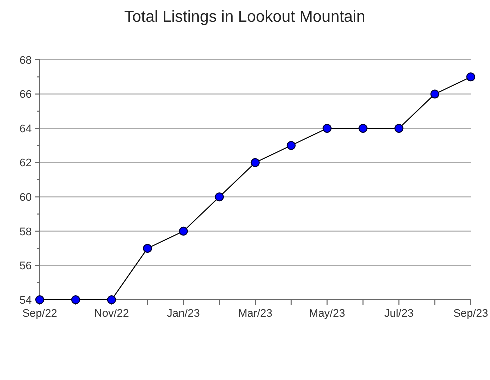 The image size is (490, 380). What do you see at coordinates (26, 232) in the screenshot?
I see `y-tick-label: 58` at bounding box center [26, 232].